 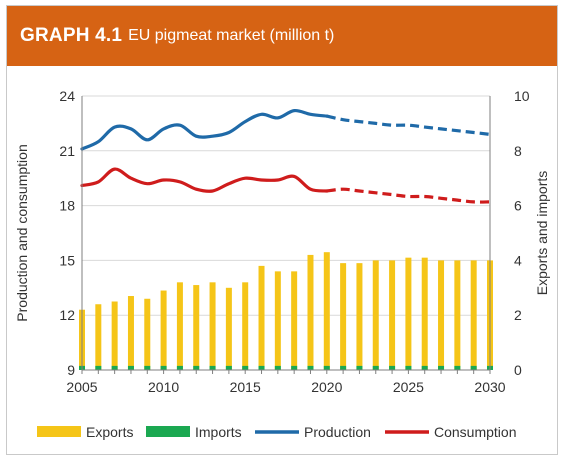 I want to click on legend-swatch-exports, so click(x=59, y=431).